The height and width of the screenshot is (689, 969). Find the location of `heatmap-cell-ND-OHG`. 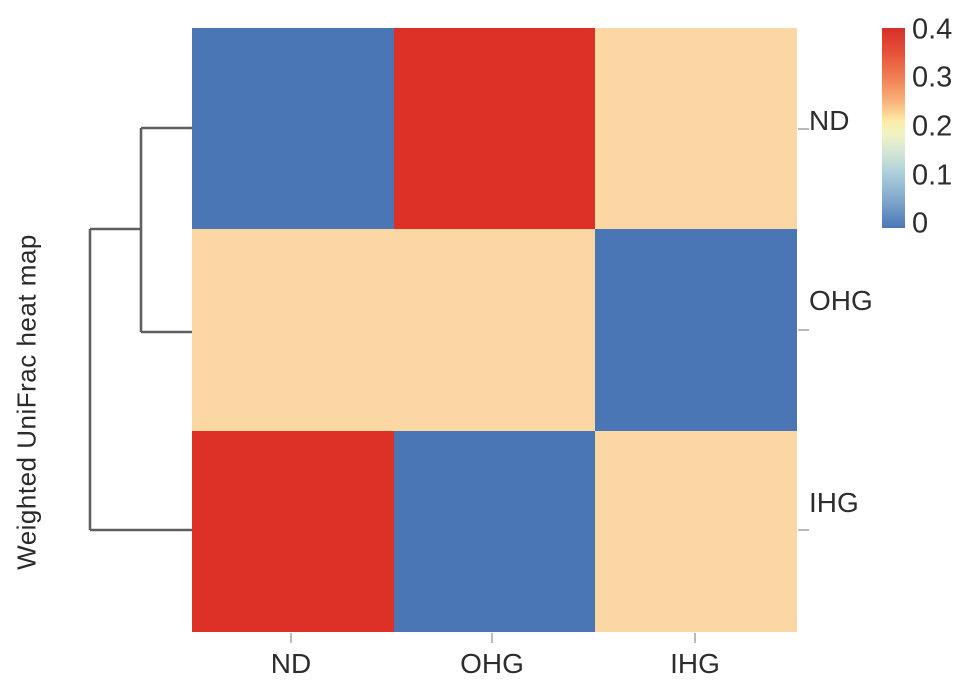

heatmap-cell-ND-OHG is located at coordinates (494, 129).